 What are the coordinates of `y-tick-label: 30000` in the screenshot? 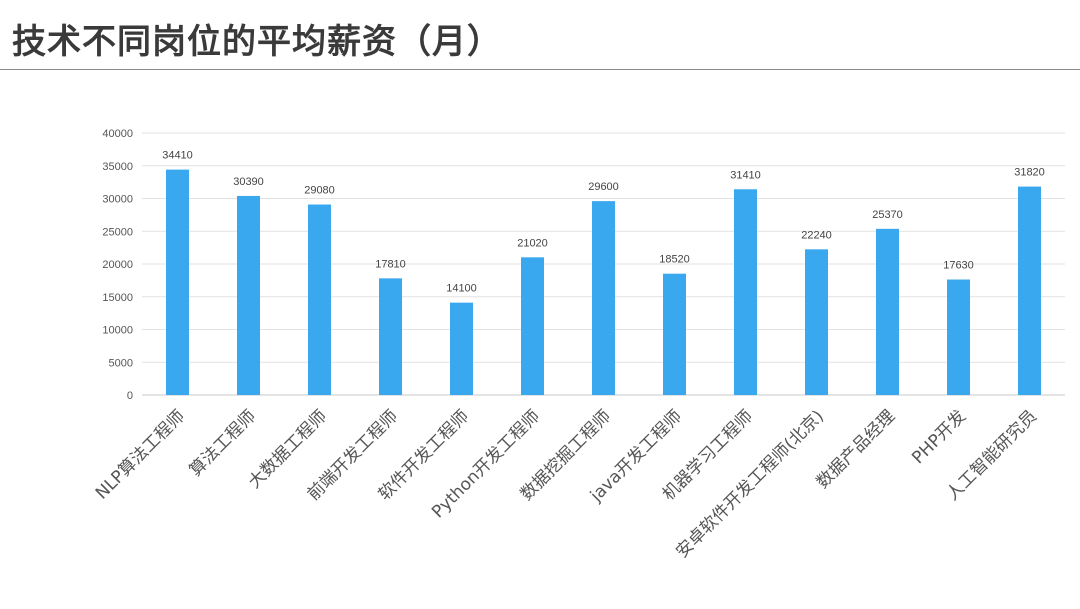 It's located at (117, 200).